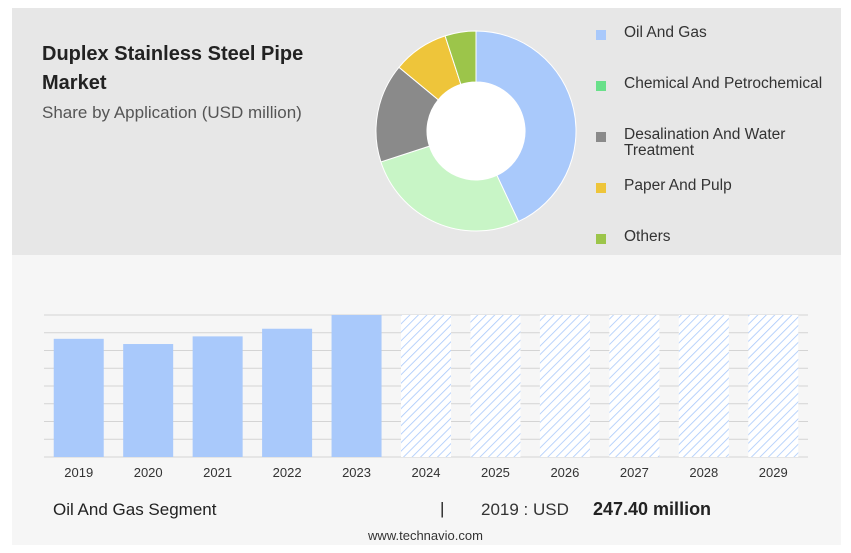 The image size is (851, 553). I want to click on bar-2020, so click(148, 400).